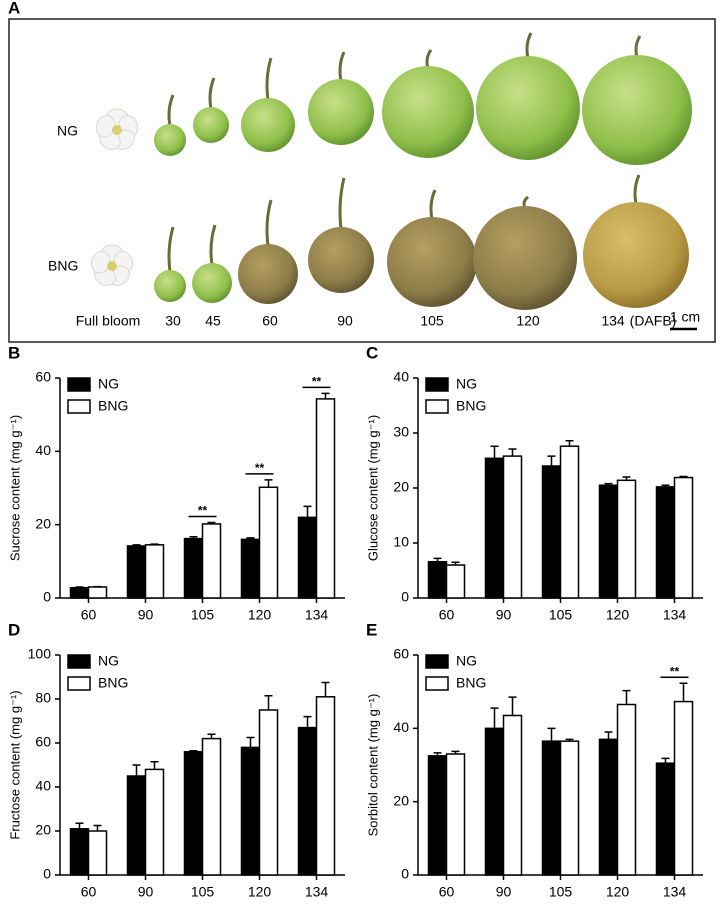 This screenshot has width=724, height=907. I want to click on panel-letter: D, so click(14, 629).